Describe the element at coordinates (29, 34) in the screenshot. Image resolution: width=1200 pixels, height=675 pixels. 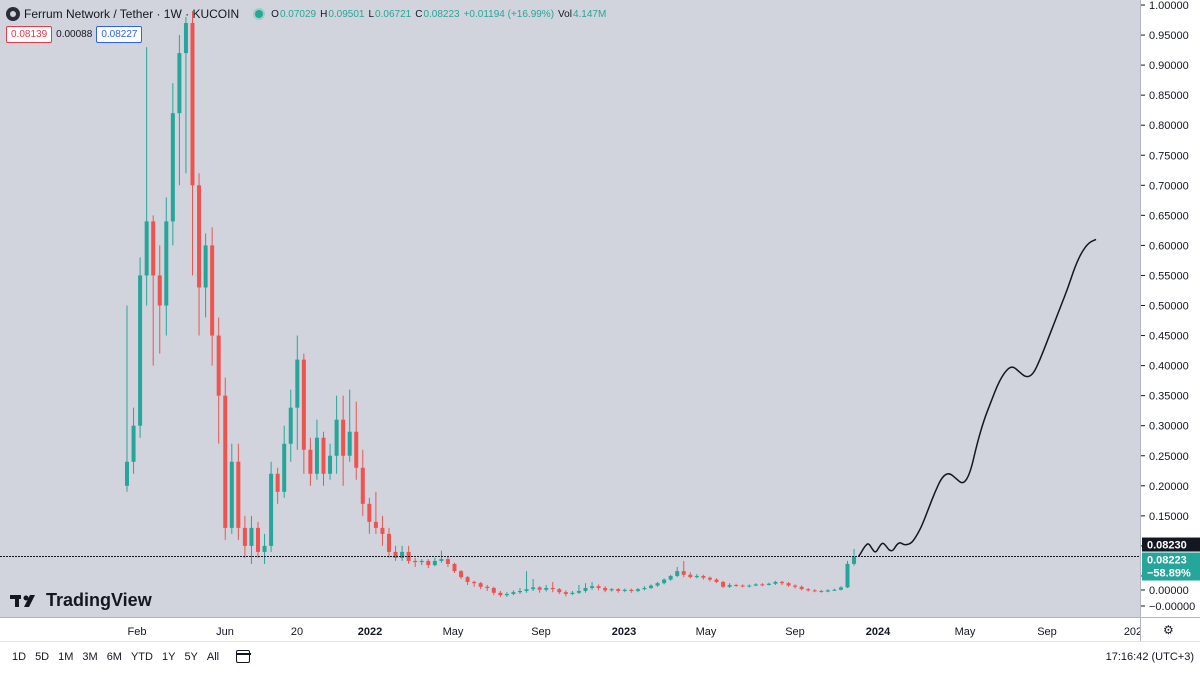
I see `sell-price-button: 0.08139` at that location.